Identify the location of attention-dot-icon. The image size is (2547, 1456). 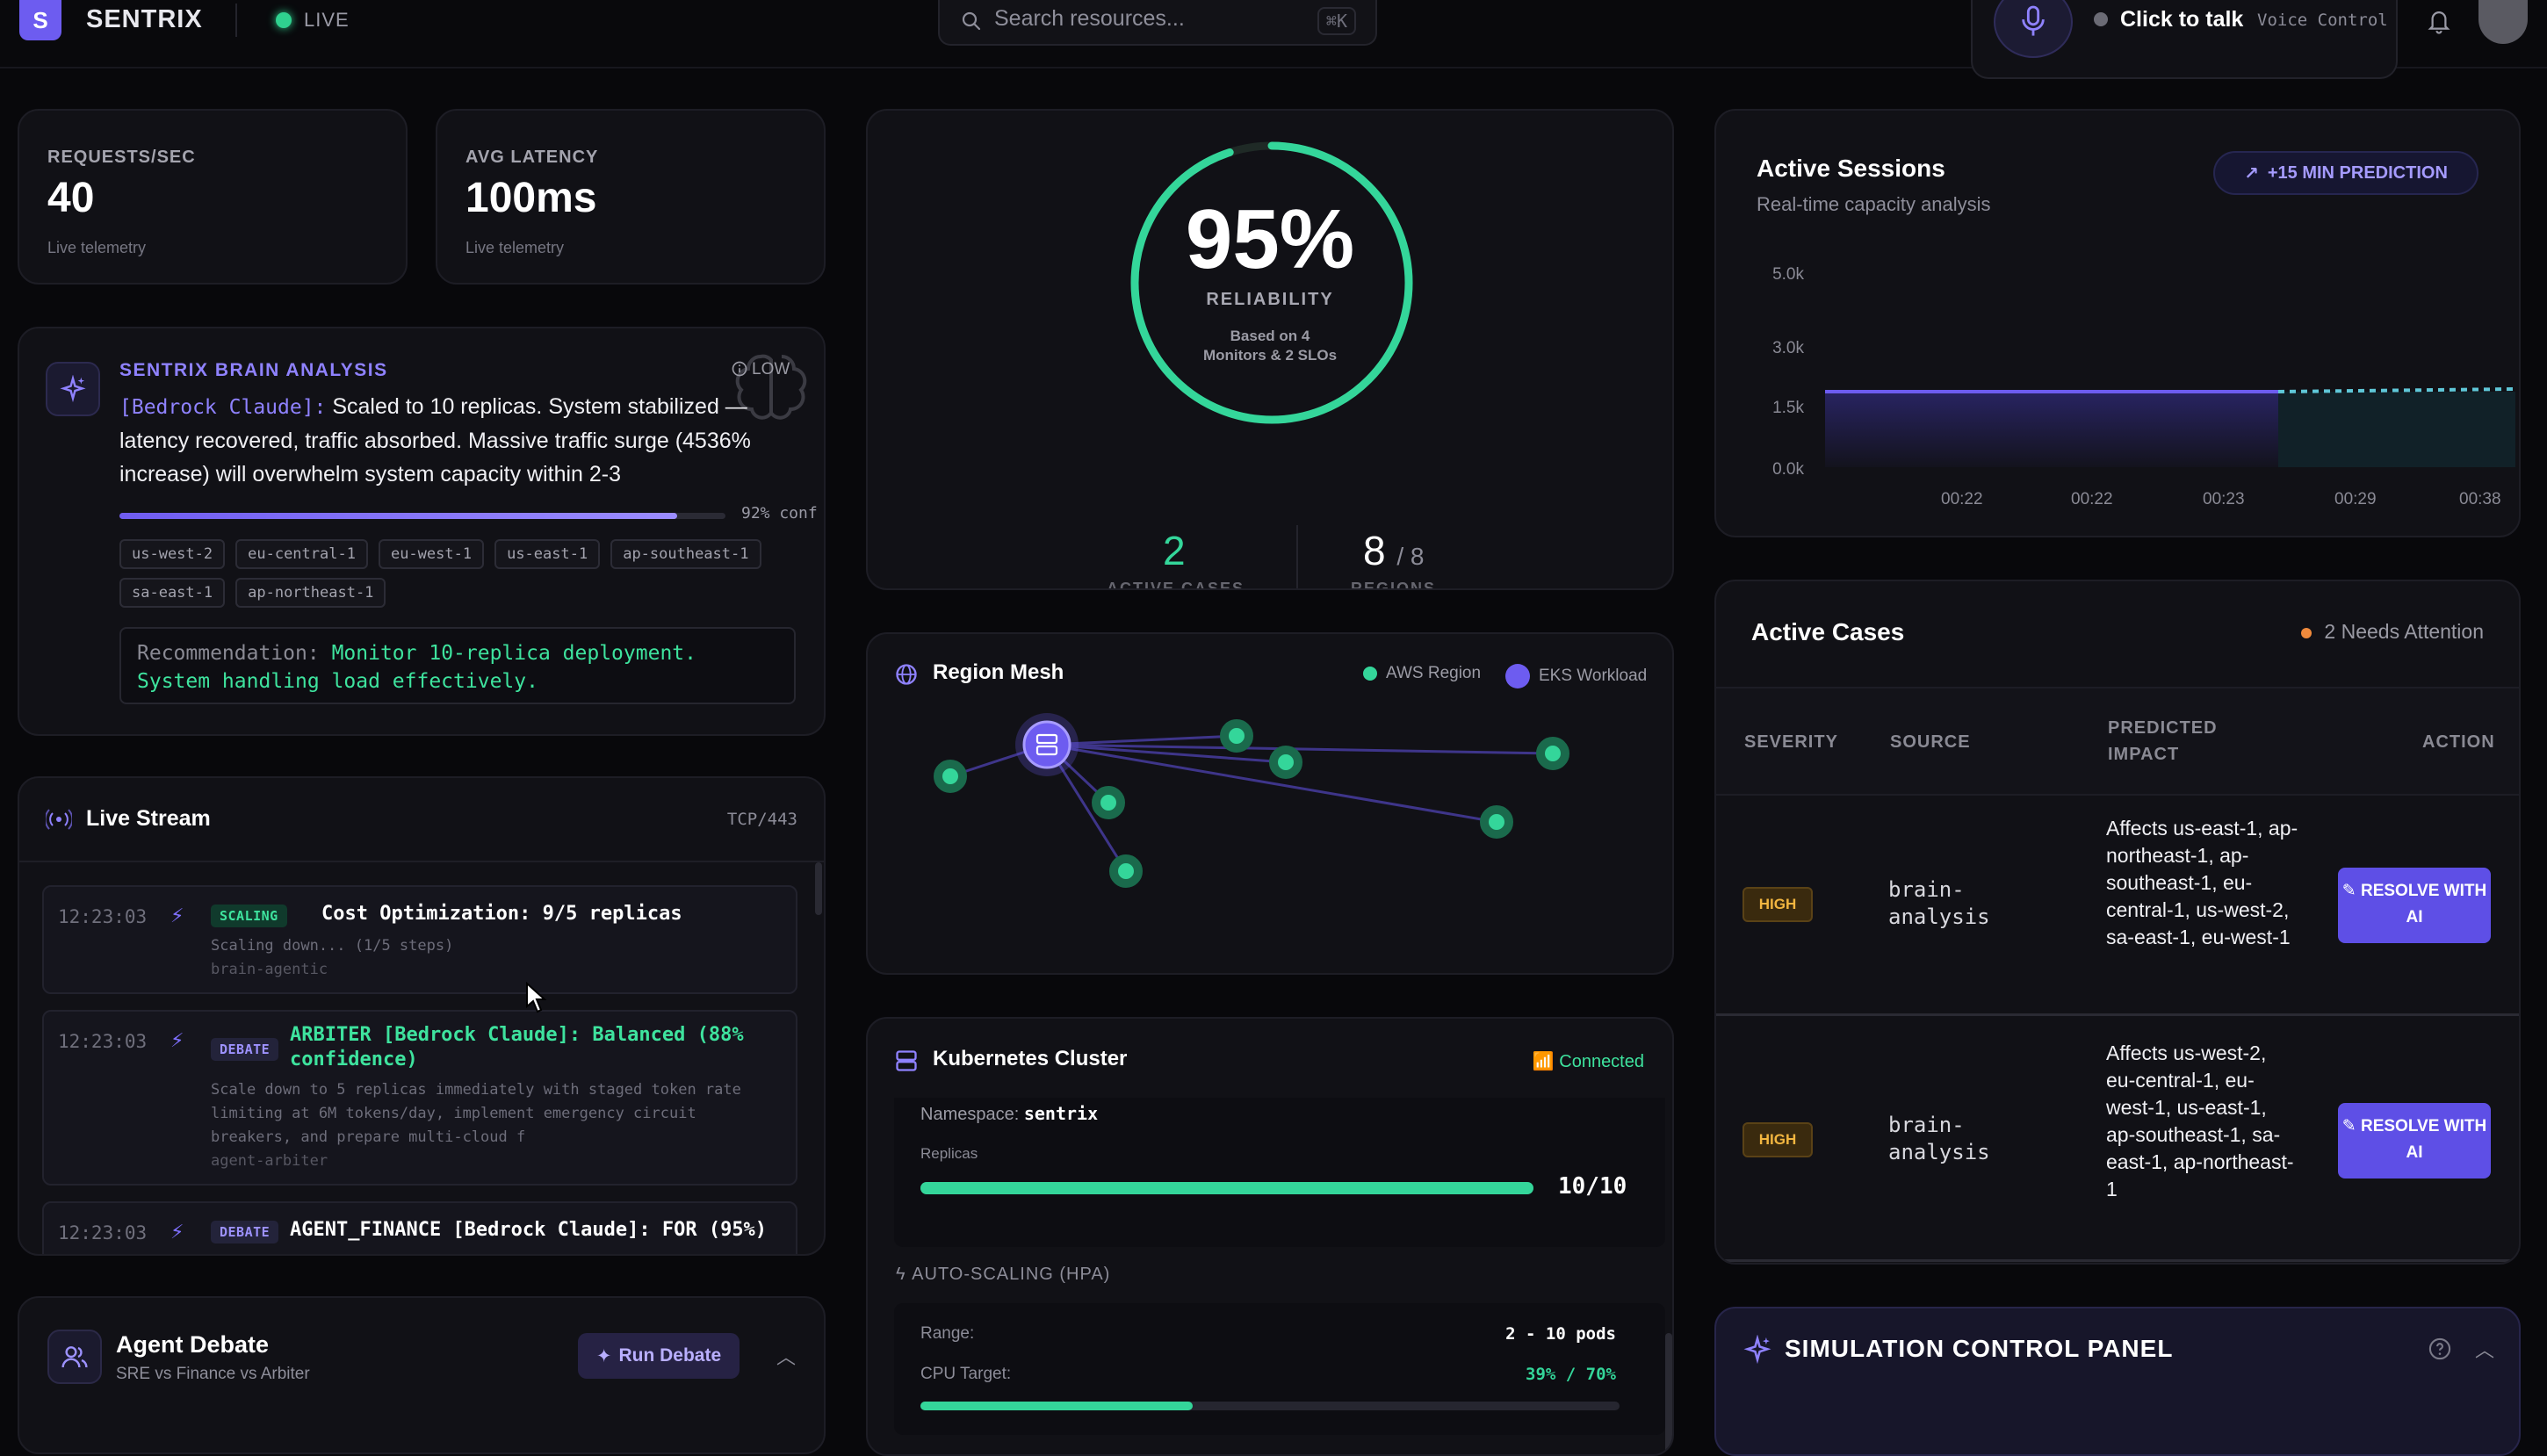
(2307, 632).